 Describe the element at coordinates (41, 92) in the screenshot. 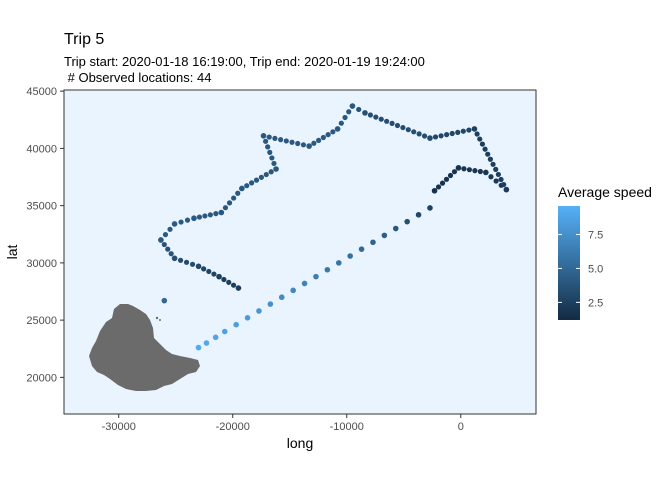

I see `y-tick-label: 45000` at that location.